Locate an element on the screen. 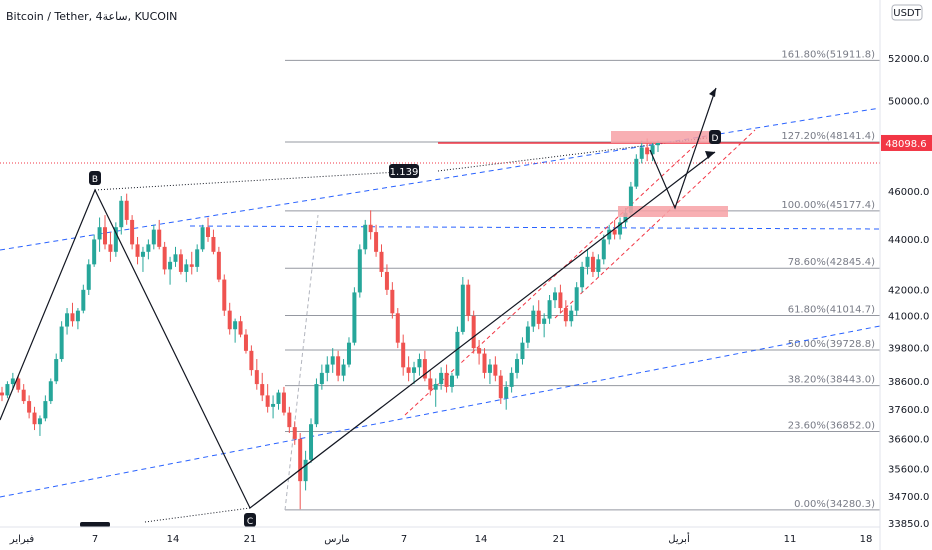  pattern-point-c: C is located at coordinates (250, 520).